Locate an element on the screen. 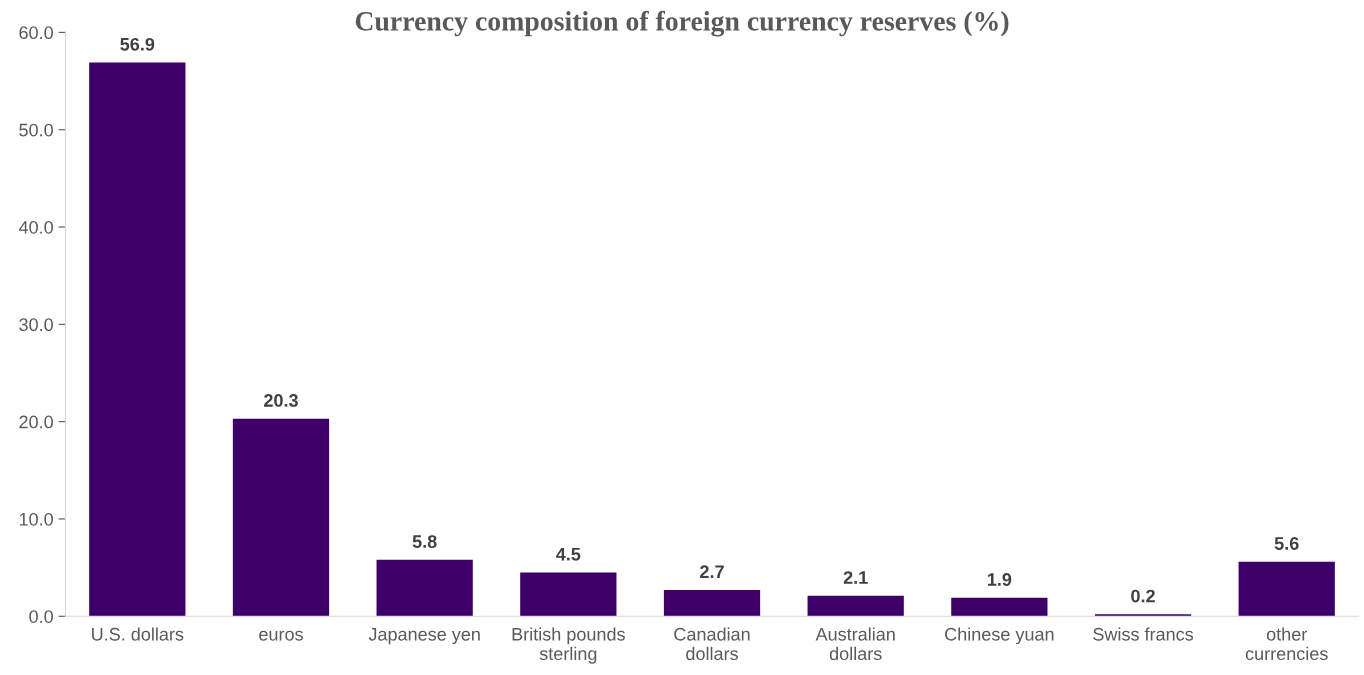  x-tick-label: Canadian dollars is located at coordinates (712, 644).